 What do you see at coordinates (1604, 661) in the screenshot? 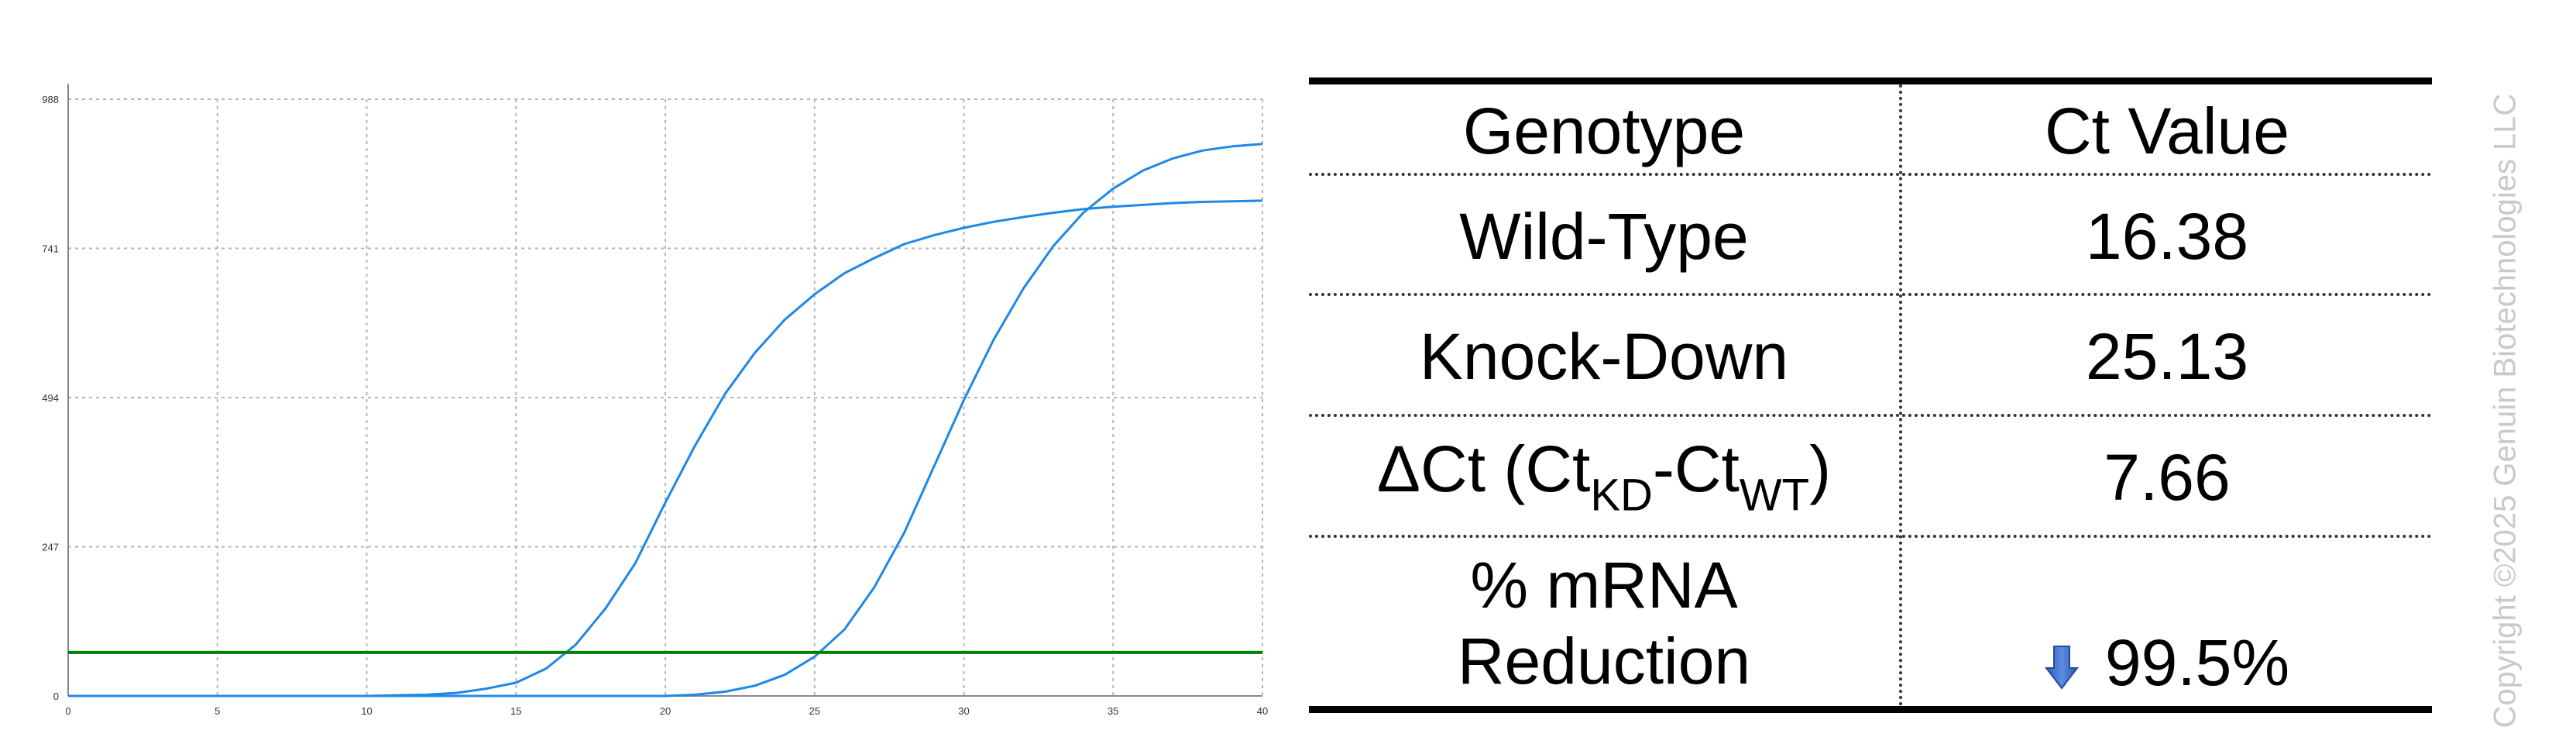
I see `mrna-reduction-line2: Reduction` at bounding box center [1604, 661].